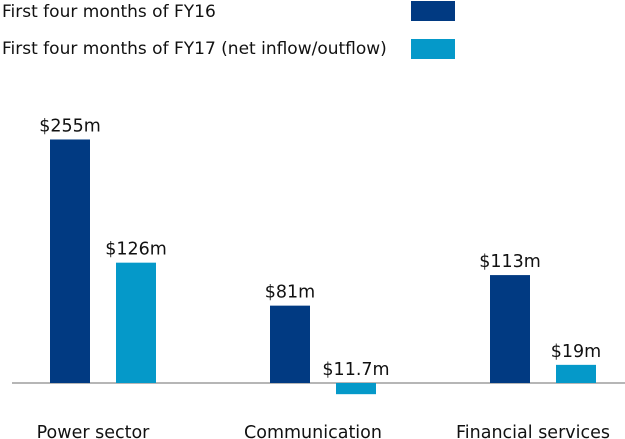 This screenshot has height=439, width=625. I want to click on data-label: $19m, so click(576, 352).